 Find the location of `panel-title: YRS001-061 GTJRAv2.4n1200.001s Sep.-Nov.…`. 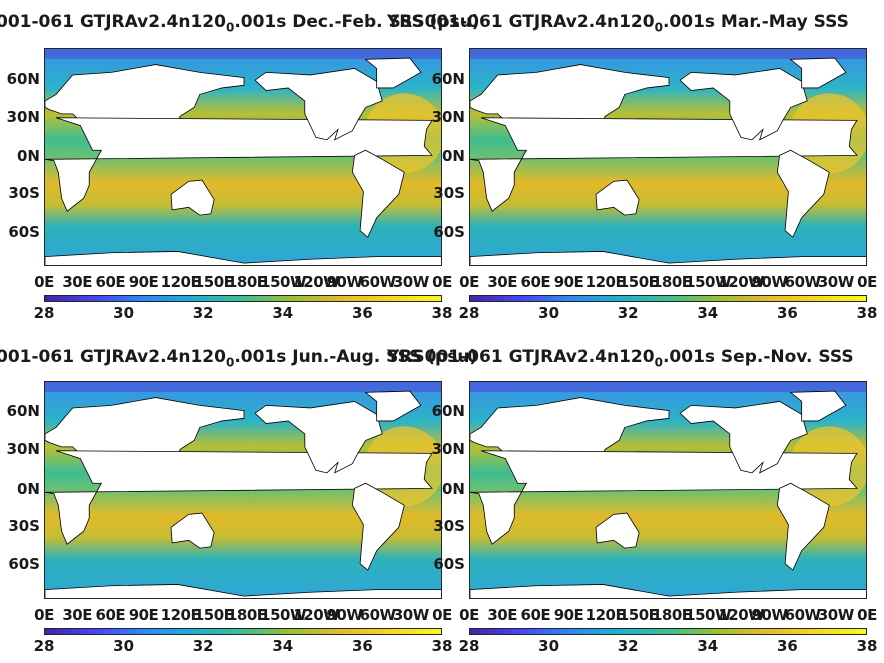

panel-title: YRS001-061 GTJRAv2.4n1200.001s Sep.-Nov.… is located at coordinates (620, 358).